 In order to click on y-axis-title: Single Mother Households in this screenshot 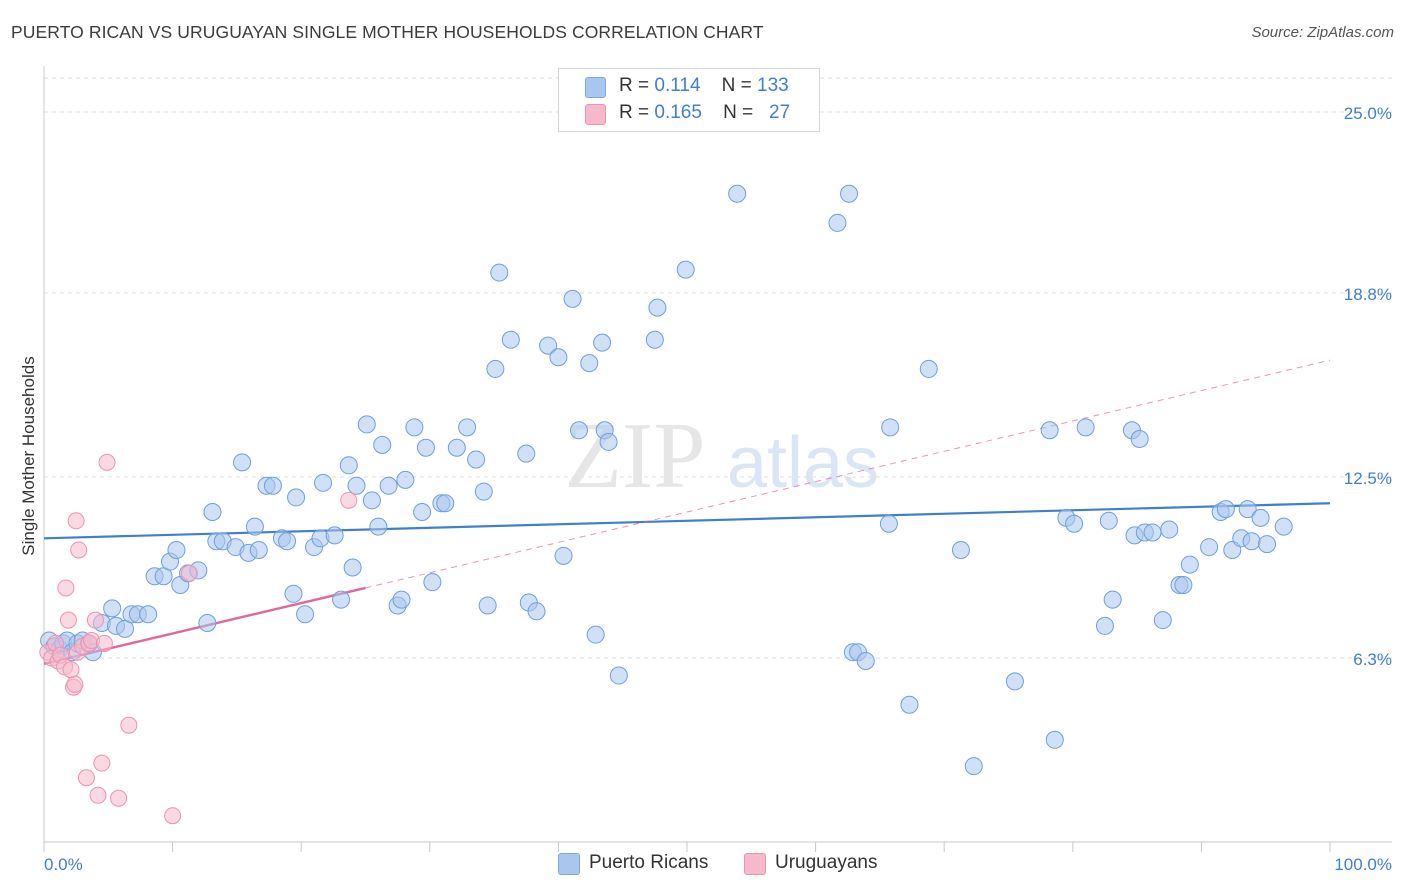, I will do `click(28, 455)`.